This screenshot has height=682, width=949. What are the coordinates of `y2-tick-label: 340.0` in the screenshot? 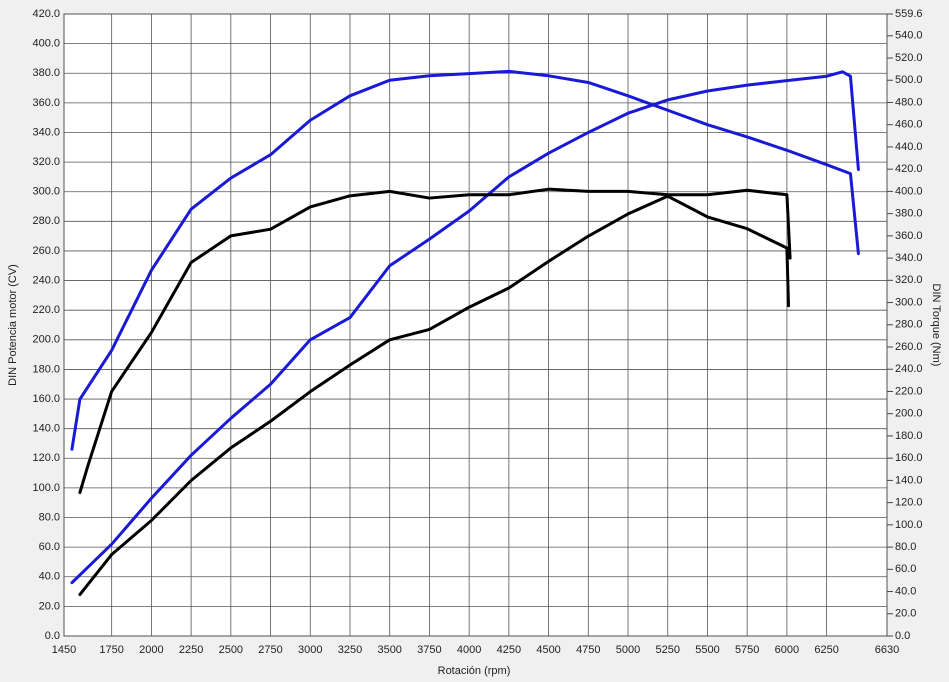 It's located at (909, 258).